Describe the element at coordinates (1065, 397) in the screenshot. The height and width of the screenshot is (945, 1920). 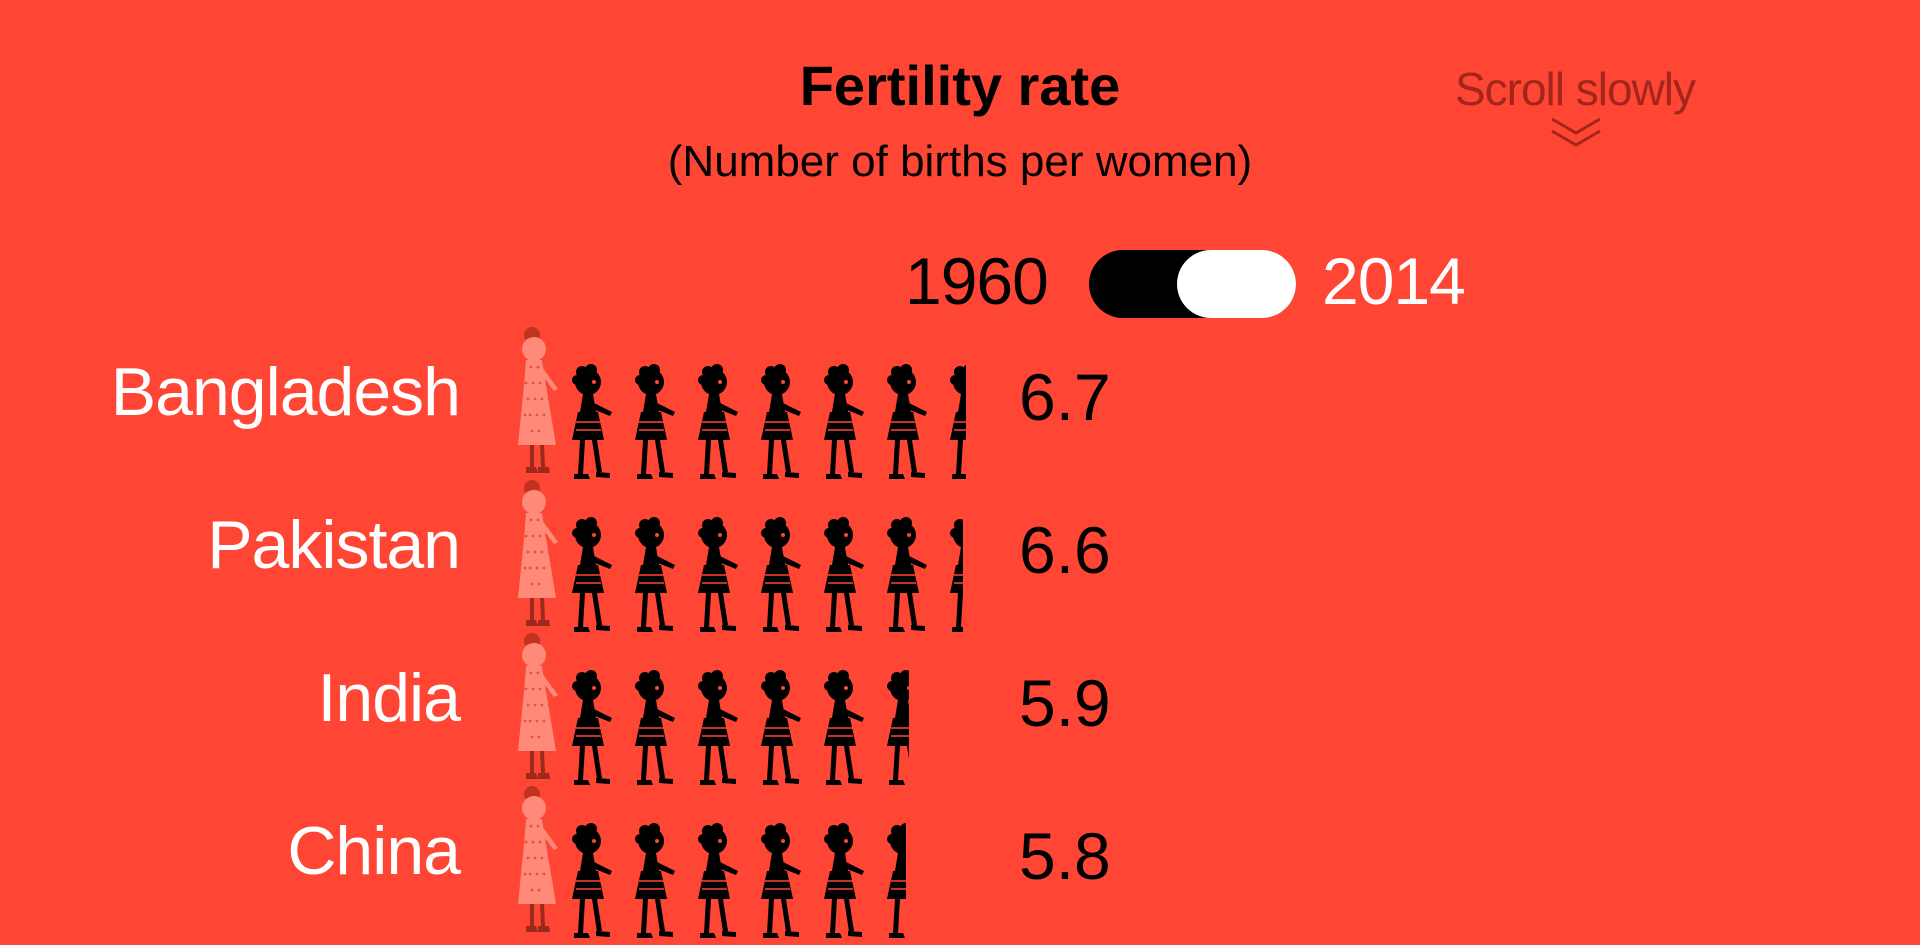
I see `rate-value-label: 6.7` at that location.